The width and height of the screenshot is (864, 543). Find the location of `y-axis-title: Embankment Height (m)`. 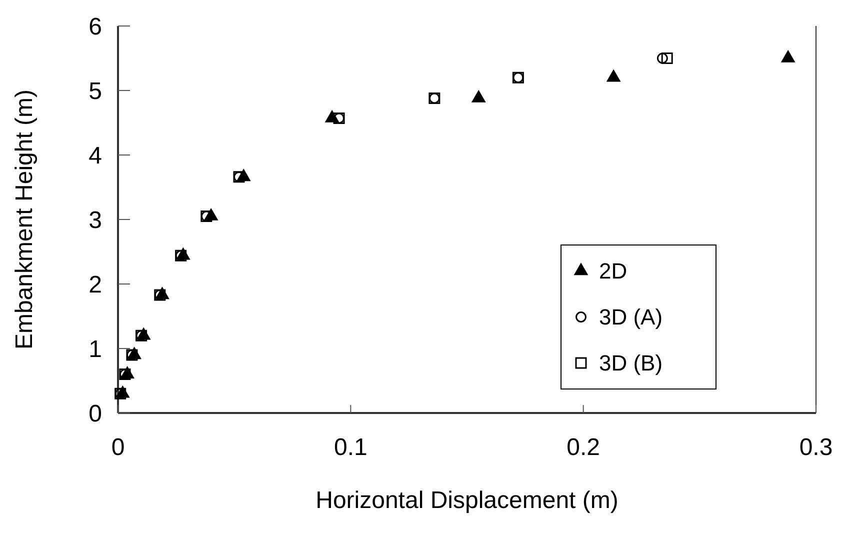

y-axis-title: Embankment Height (m) is located at coordinates (24, 219).